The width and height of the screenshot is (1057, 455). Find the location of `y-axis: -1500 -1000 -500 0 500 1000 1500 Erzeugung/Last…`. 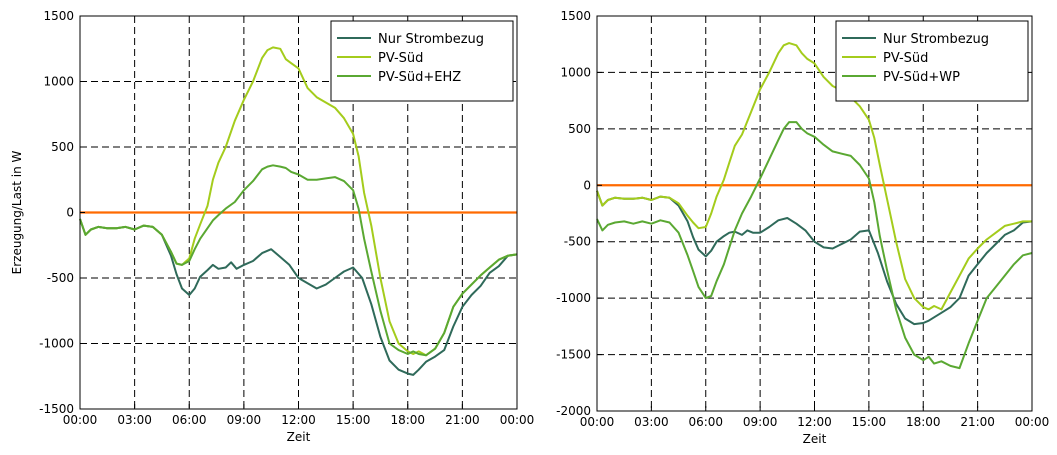

y-axis: -1500 -1000 -500 0 500 1000 1500 Erzeugung/Last… is located at coordinates (47, 212).